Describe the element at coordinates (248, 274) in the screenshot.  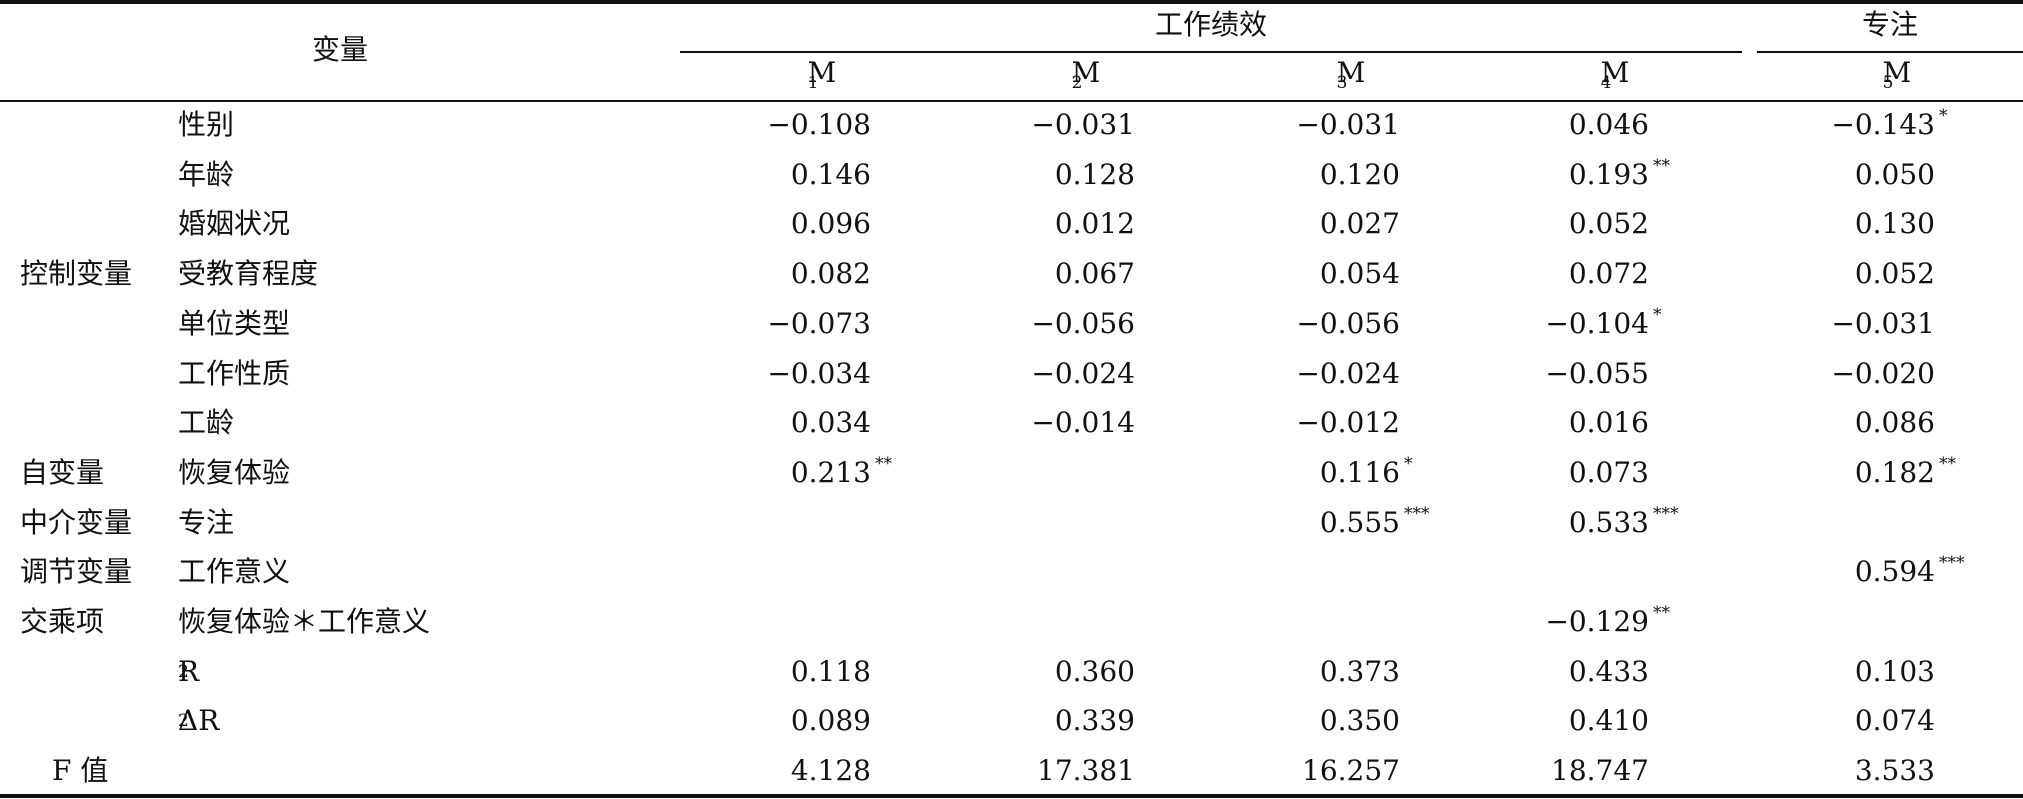
I see `variable-text: 受教育程度` at that location.